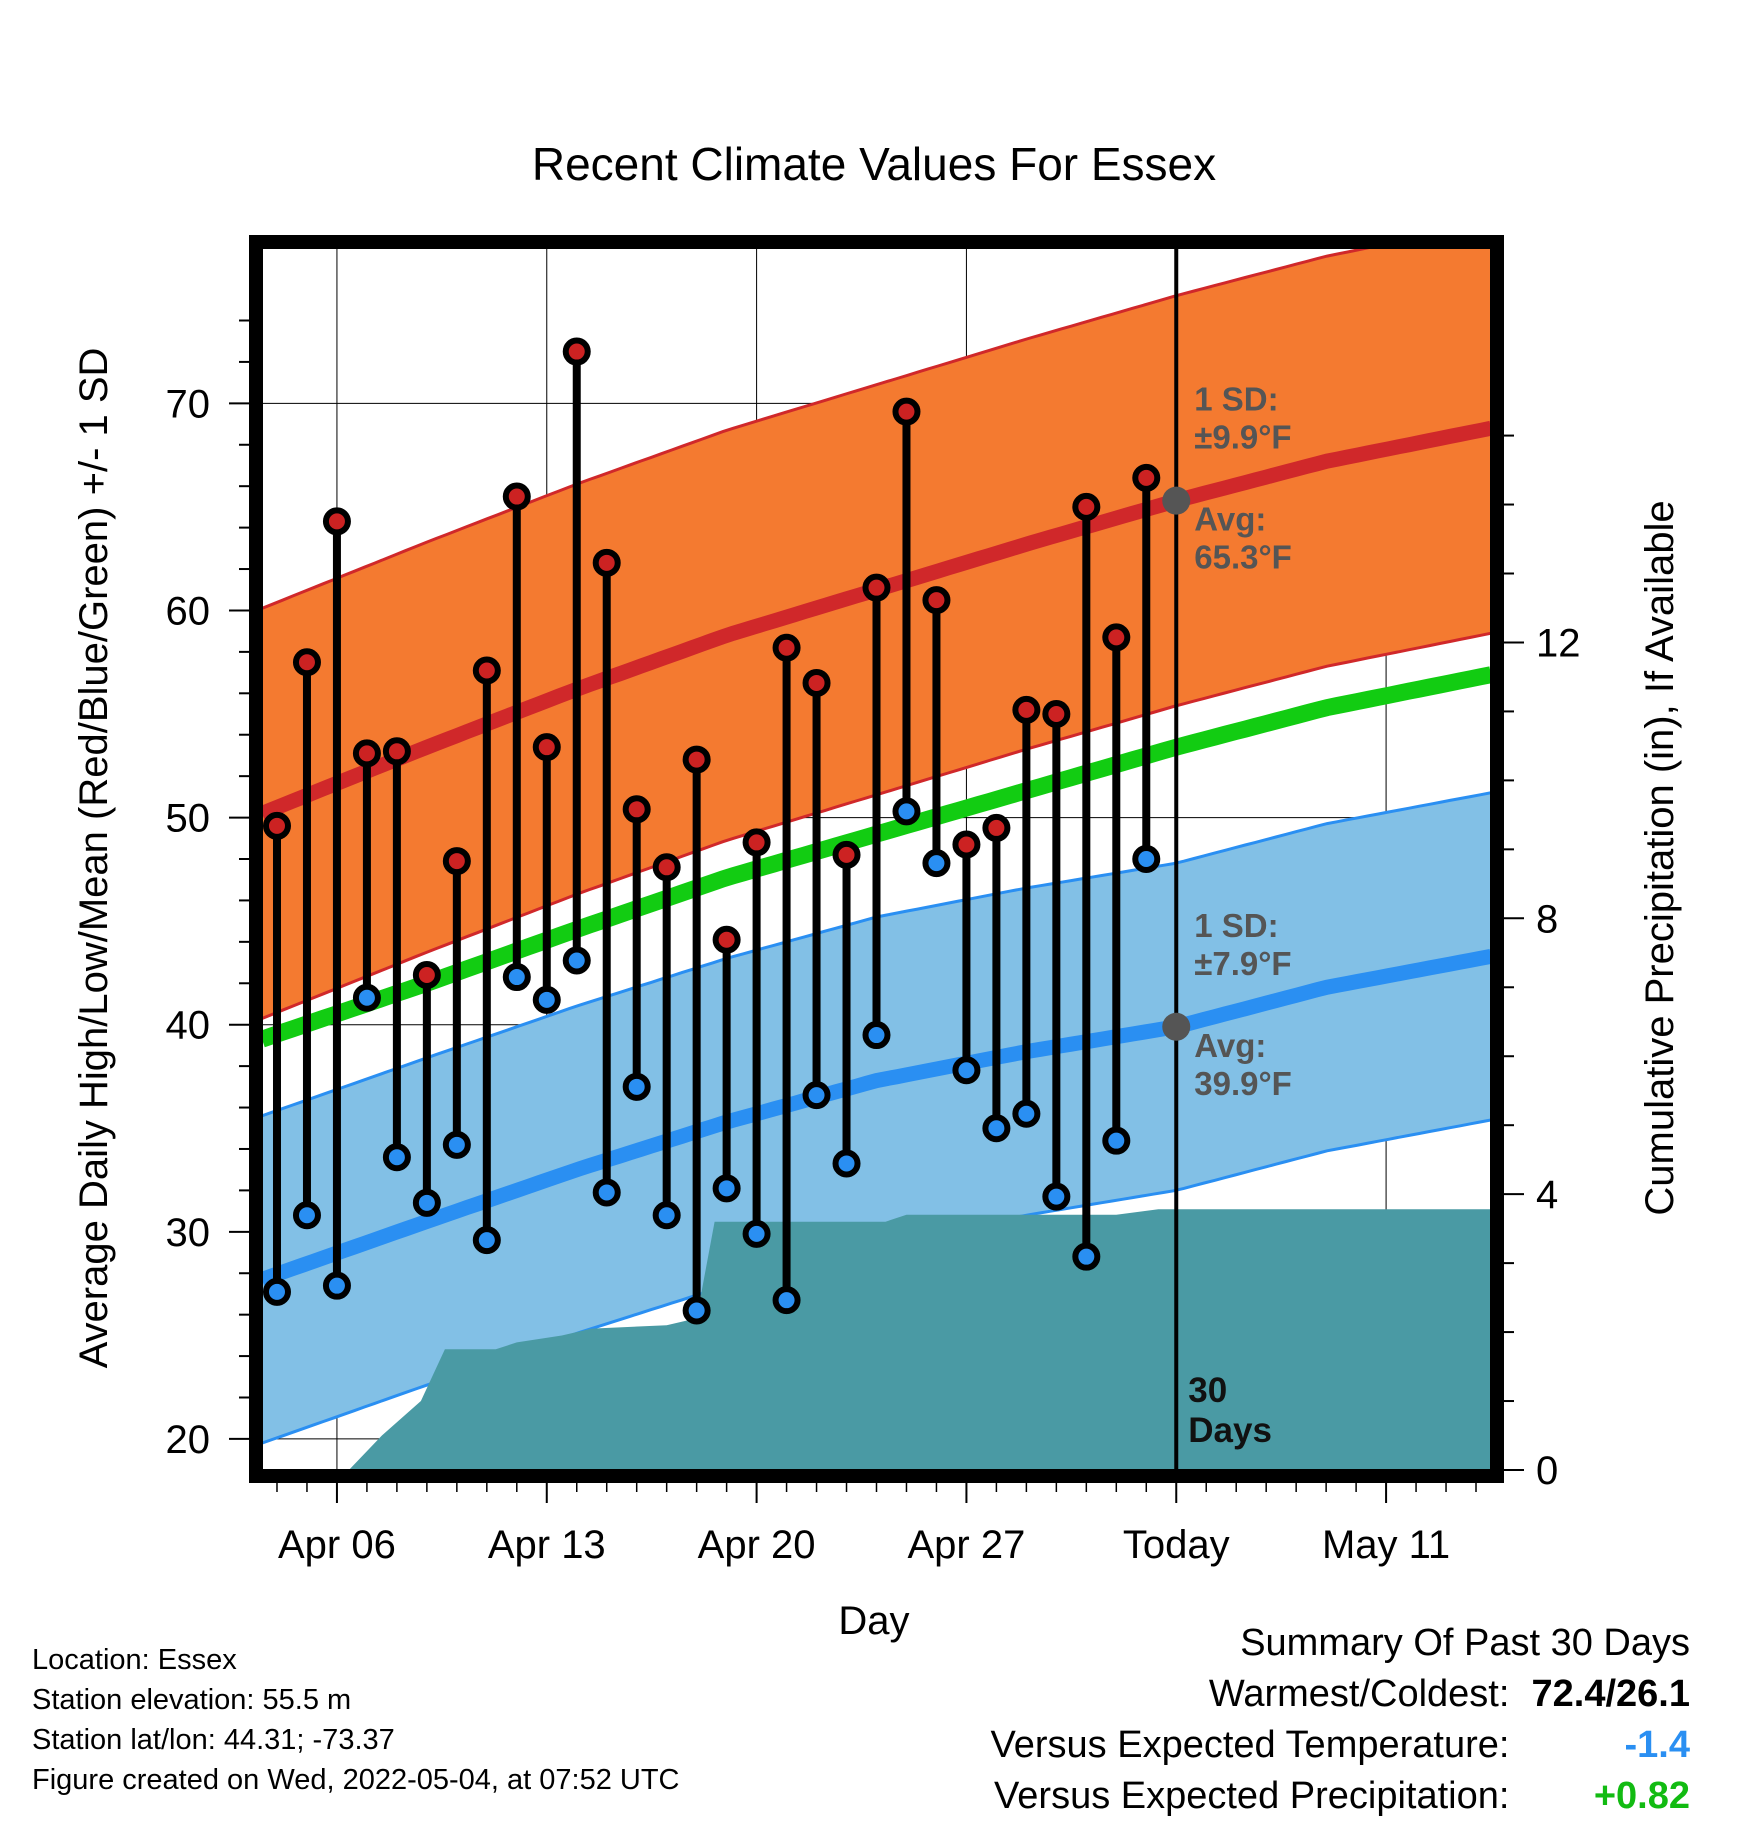 Image resolution: width=1748 pixels, height=1828 pixels. What do you see at coordinates (188, 1233) in the screenshot?
I see `y-tick-label: 30` at bounding box center [188, 1233].